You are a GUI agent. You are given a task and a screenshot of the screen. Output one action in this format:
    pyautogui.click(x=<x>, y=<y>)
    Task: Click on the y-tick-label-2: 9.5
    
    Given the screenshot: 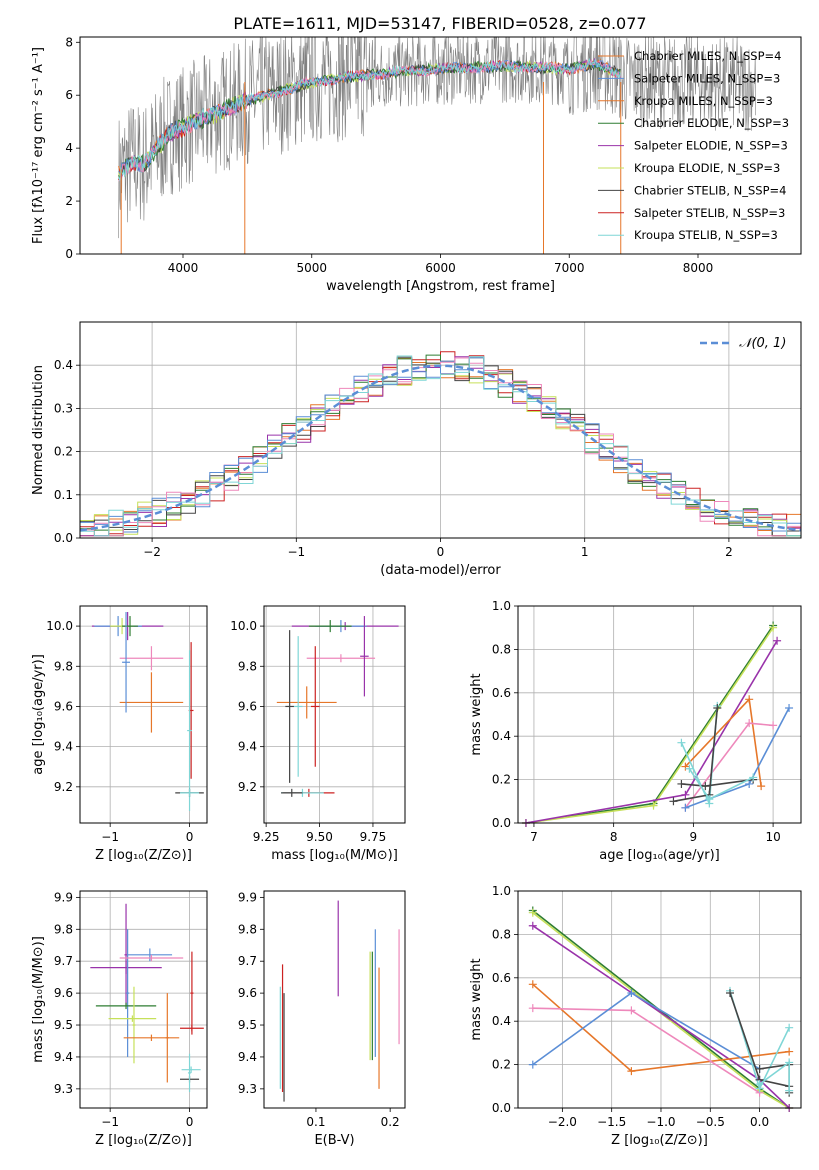 What is the action you would take?
    pyautogui.click(x=247, y=1025)
    